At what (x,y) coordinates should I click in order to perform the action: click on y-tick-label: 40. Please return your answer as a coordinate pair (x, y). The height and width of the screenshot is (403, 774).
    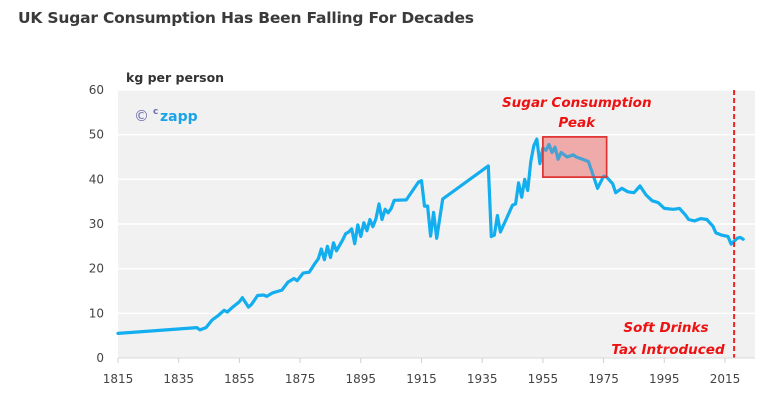
    Looking at the image, I should click on (96, 179).